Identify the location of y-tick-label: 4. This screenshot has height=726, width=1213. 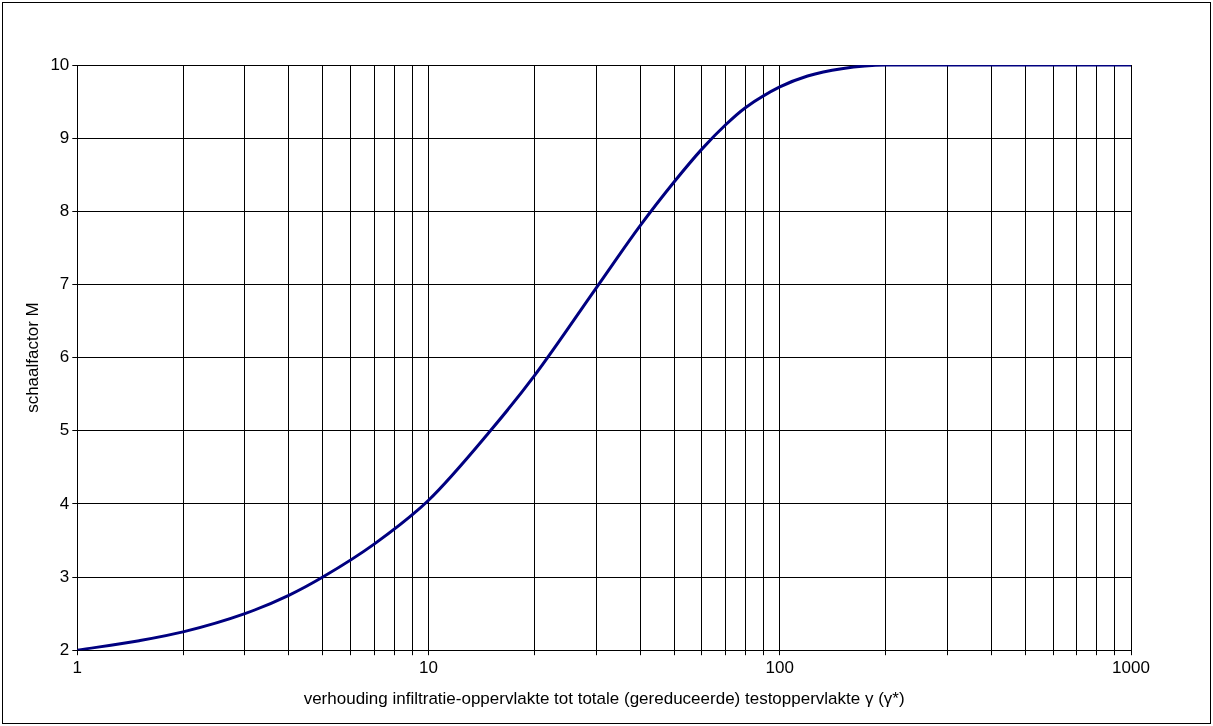
(64, 503).